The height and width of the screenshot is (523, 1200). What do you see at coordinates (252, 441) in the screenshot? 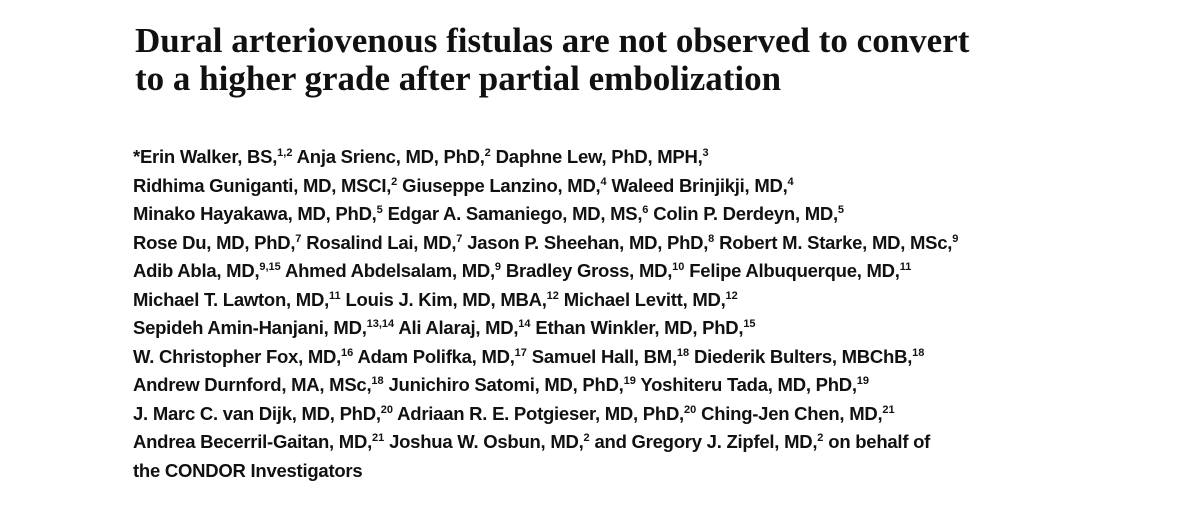
I see `author-name: Andrea Becerril-Gaitan, MD,` at bounding box center [252, 441].